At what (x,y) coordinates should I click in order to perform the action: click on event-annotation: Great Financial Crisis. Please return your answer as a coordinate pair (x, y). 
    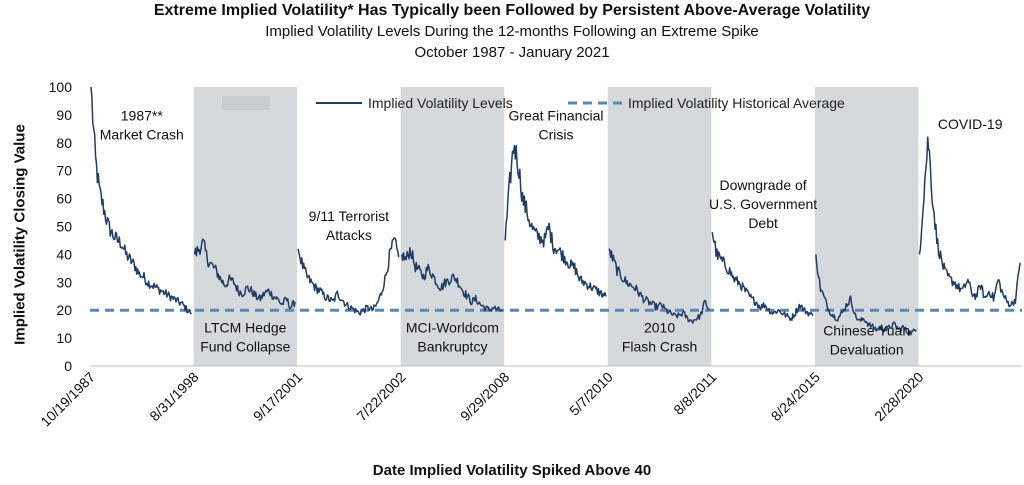
    Looking at the image, I should click on (556, 124).